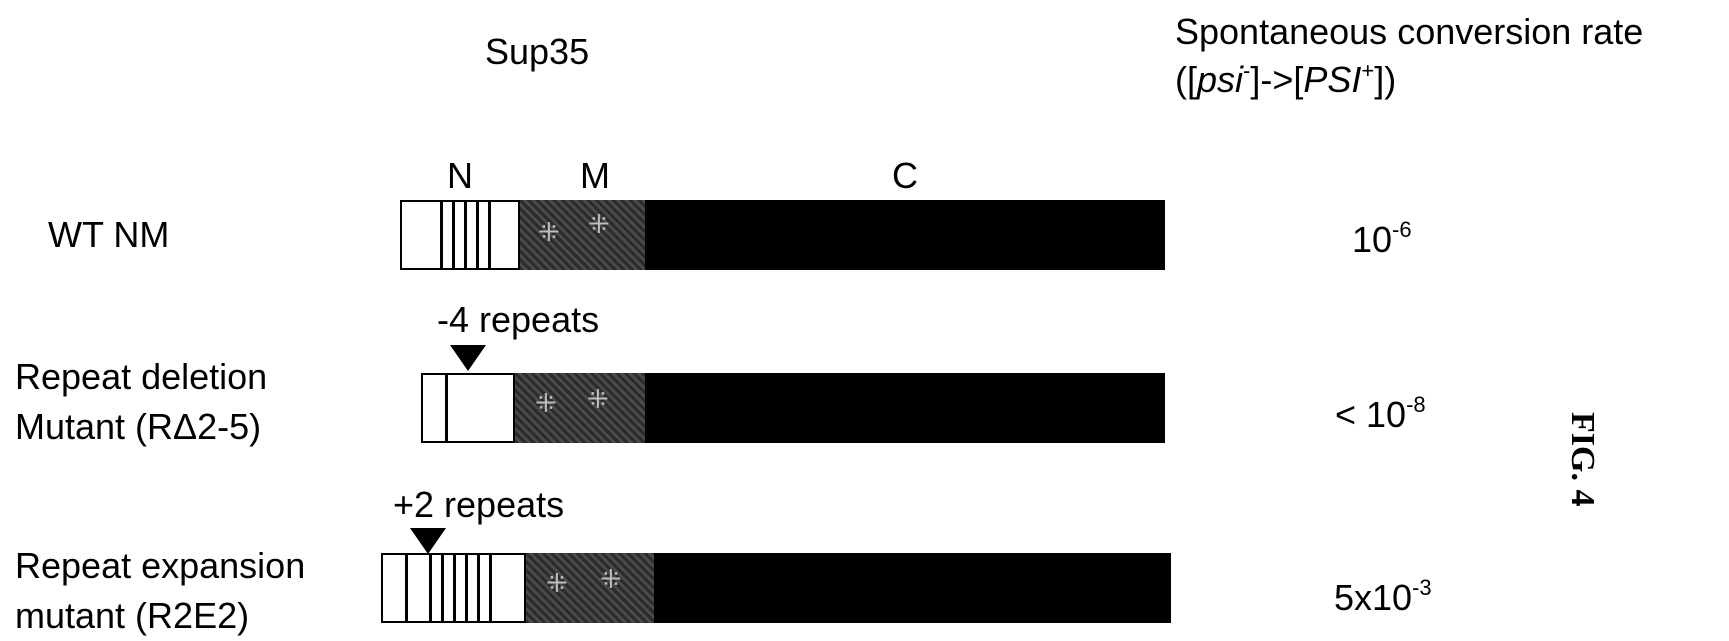 Image resolution: width=1729 pixels, height=641 pixels. Describe the element at coordinates (1409, 31) in the screenshot. I see `rate-column-title: Spontaneous conversion rate` at that location.